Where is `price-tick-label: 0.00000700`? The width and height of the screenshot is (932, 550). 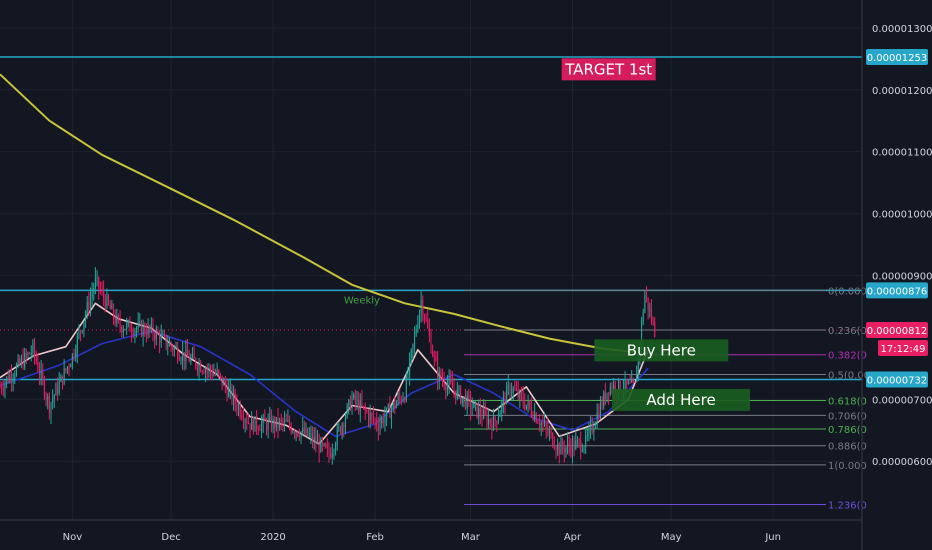
price-tick-label: 0.00000700 is located at coordinates (902, 400).